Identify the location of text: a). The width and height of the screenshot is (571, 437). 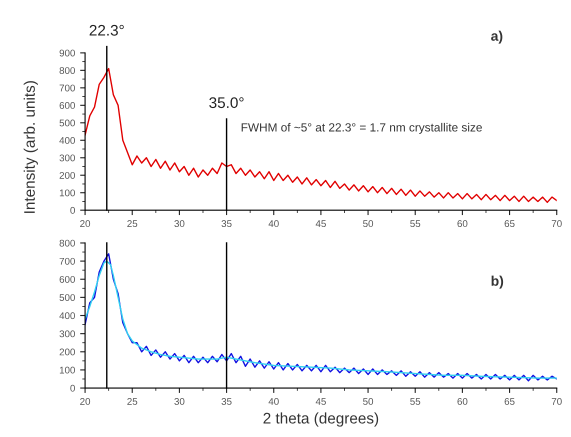
(496, 37).